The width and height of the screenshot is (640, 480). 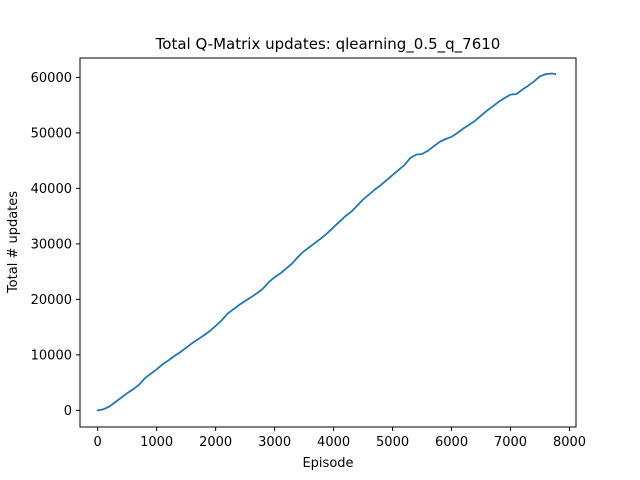 What do you see at coordinates (51, 355) in the screenshot?
I see `y-tick-label: 10000` at bounding box center [51, 355].